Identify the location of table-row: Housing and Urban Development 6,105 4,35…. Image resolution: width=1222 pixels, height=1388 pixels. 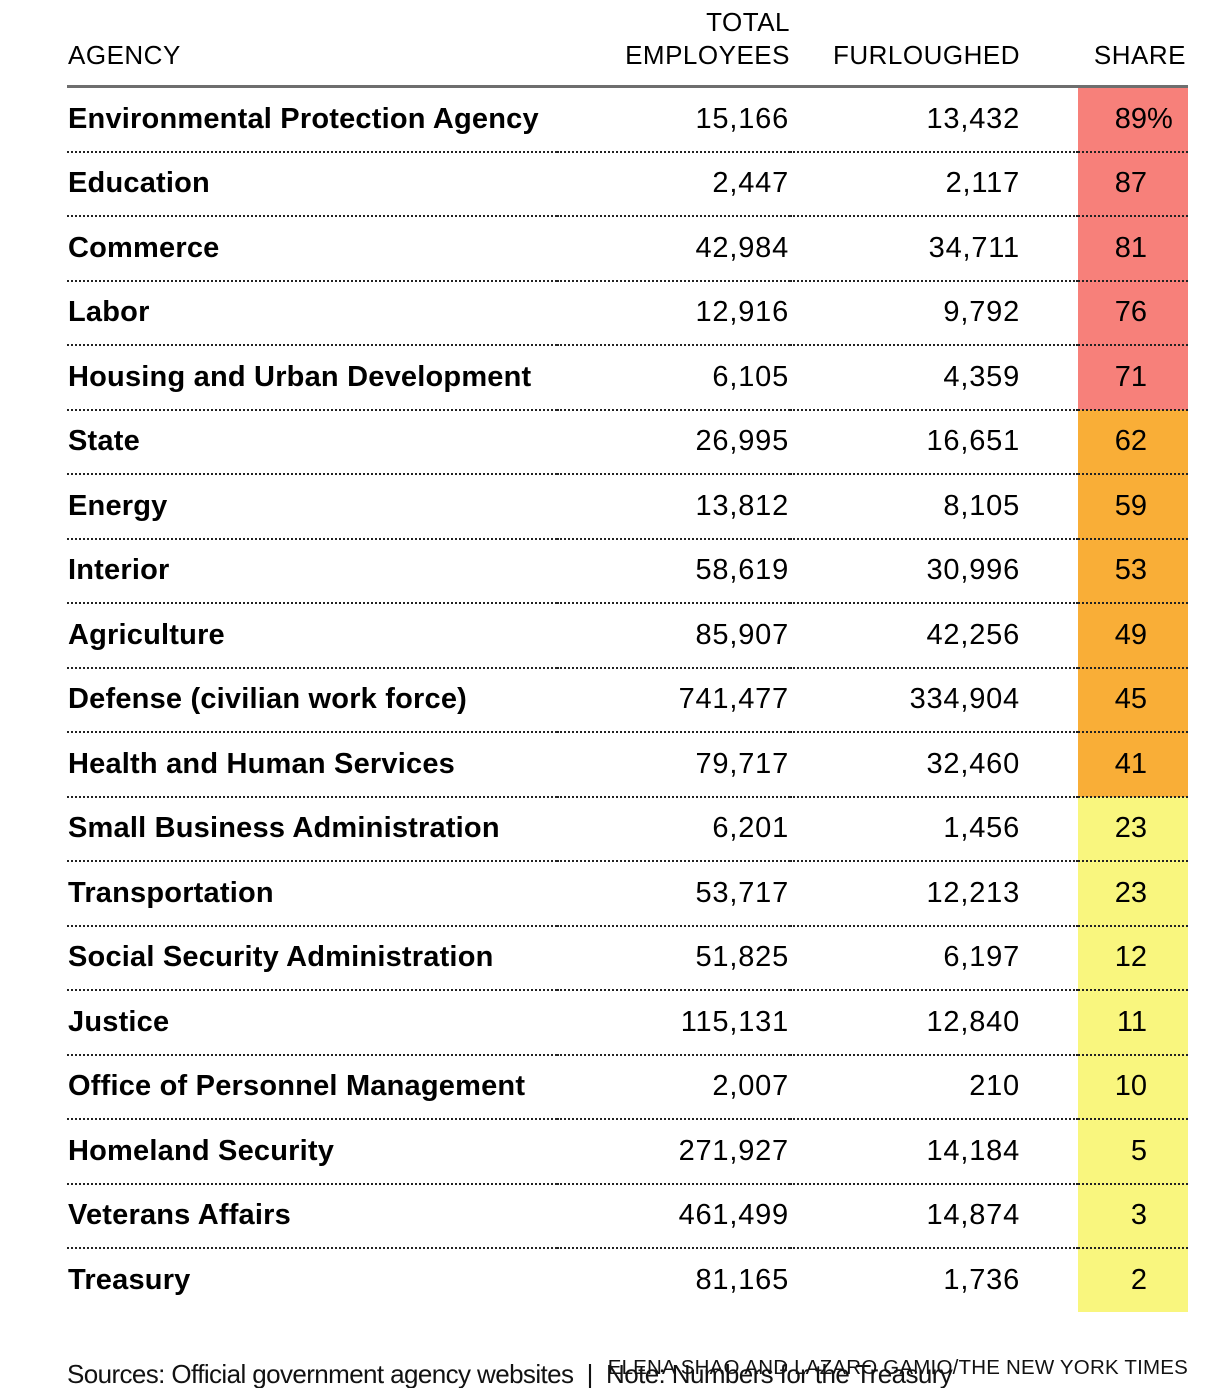
(627, 378).